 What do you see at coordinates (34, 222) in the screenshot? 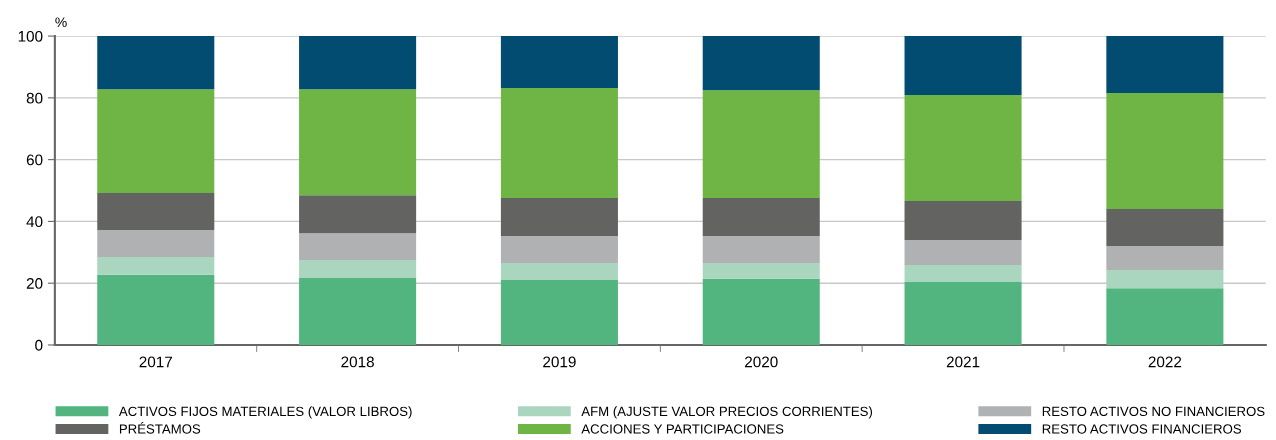
I see `y-tick-label: 40` at bounding box center [34, 222].